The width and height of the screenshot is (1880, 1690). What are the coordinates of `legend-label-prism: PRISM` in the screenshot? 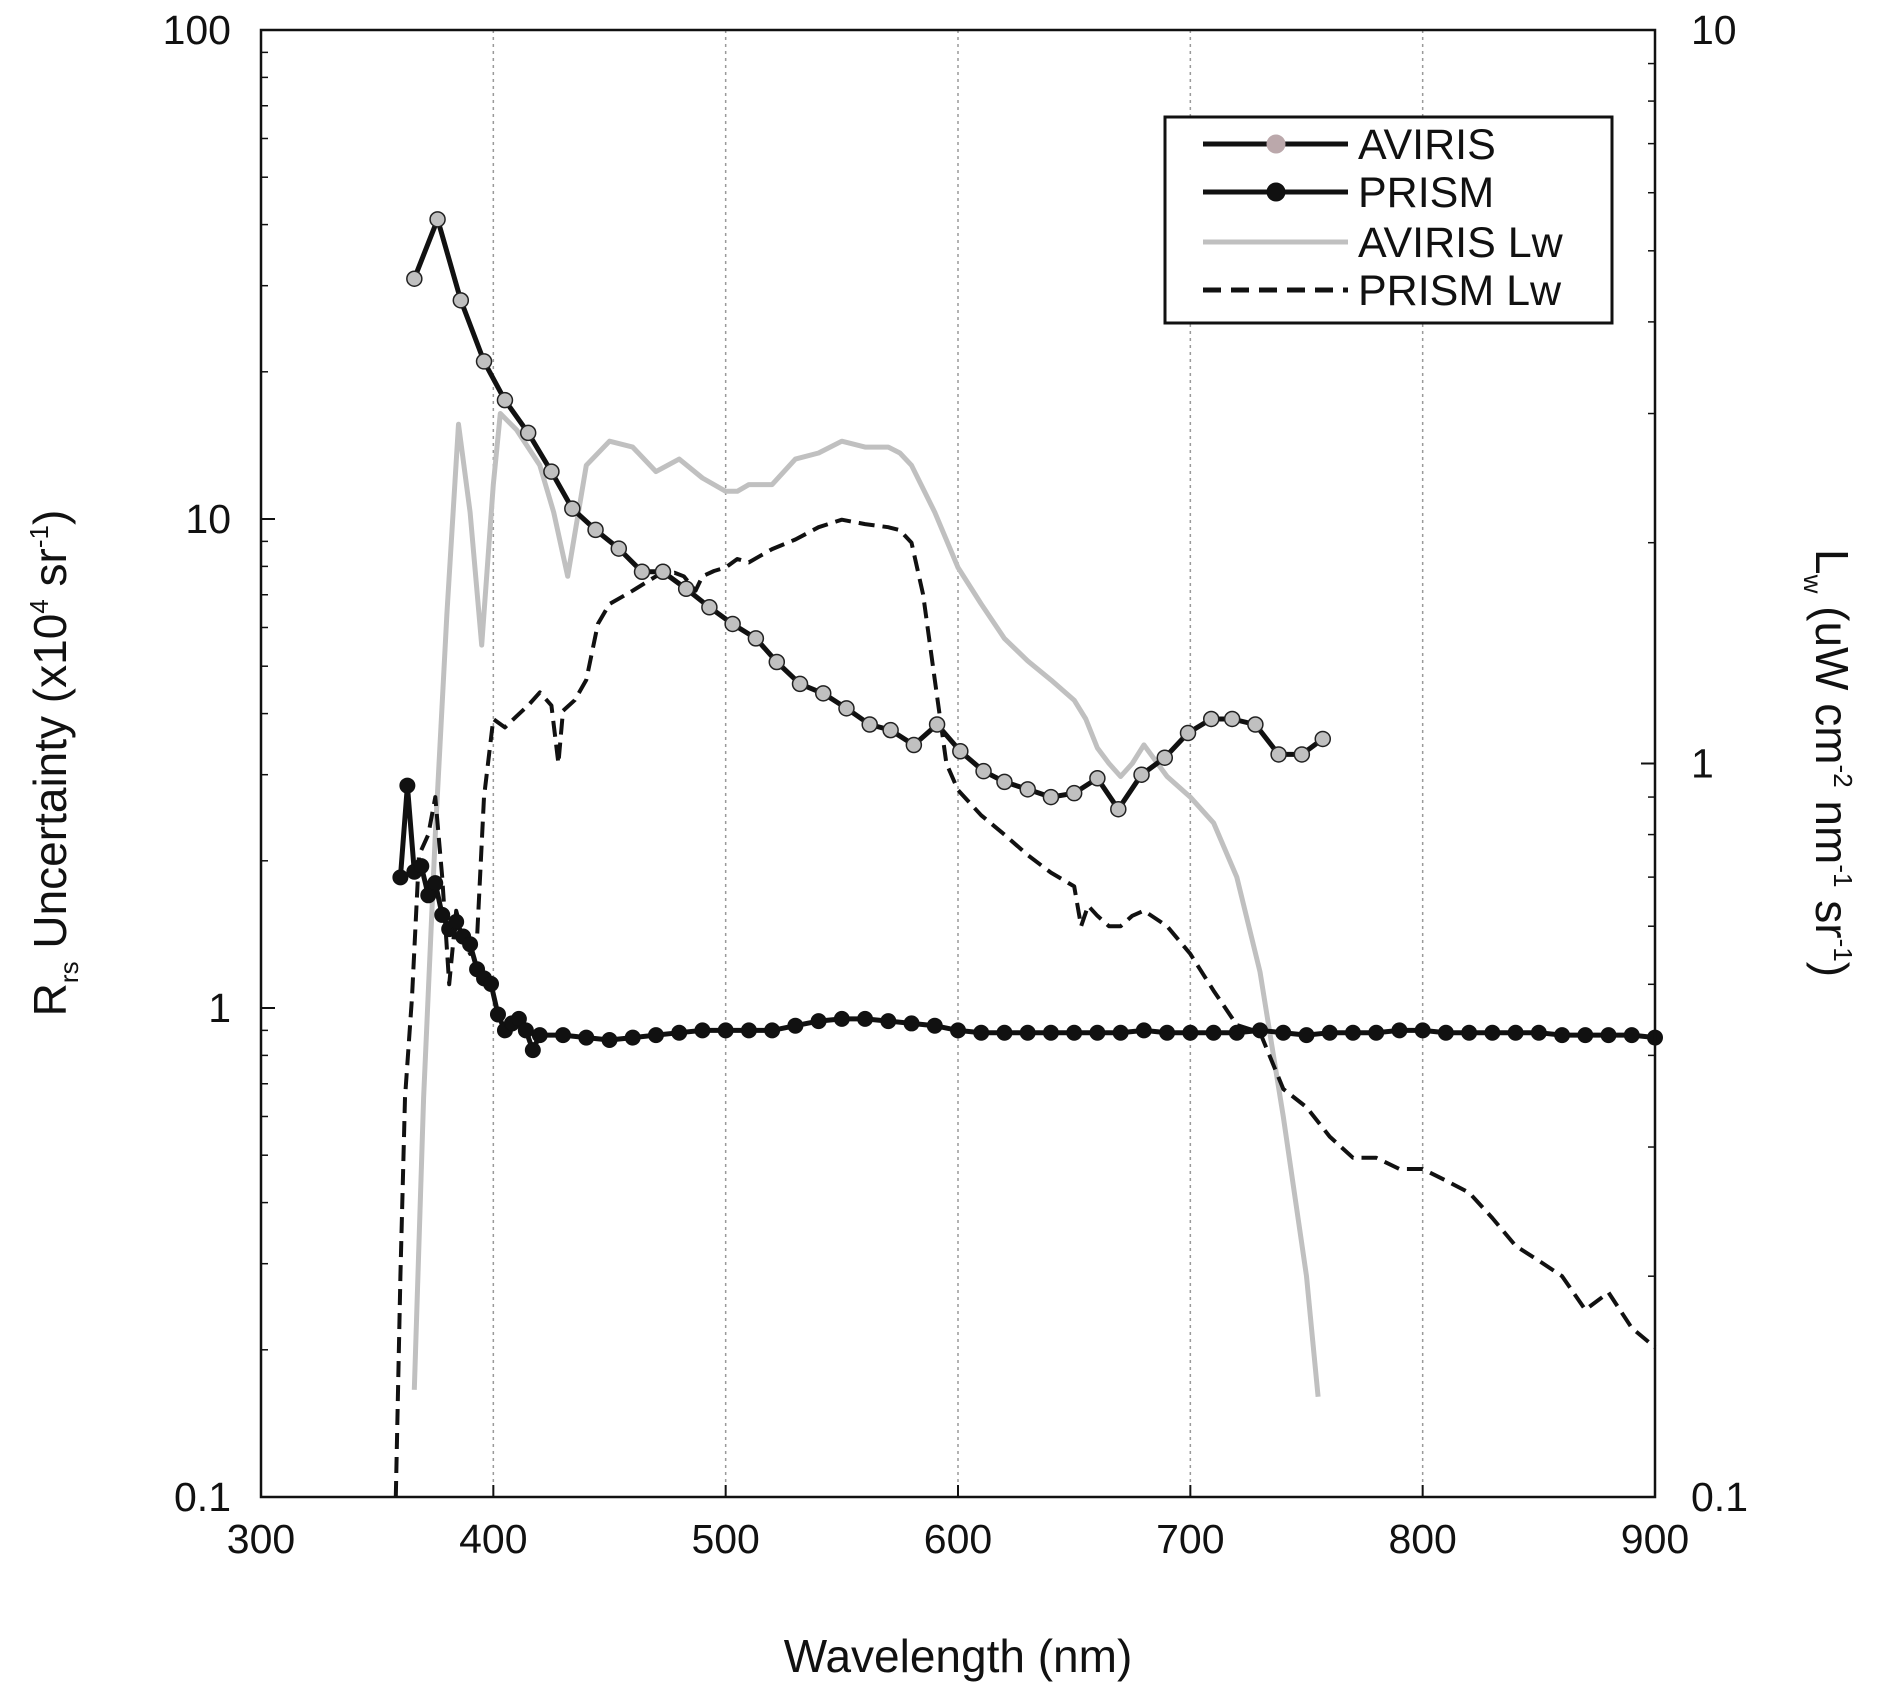 It's located at (1426, 193).